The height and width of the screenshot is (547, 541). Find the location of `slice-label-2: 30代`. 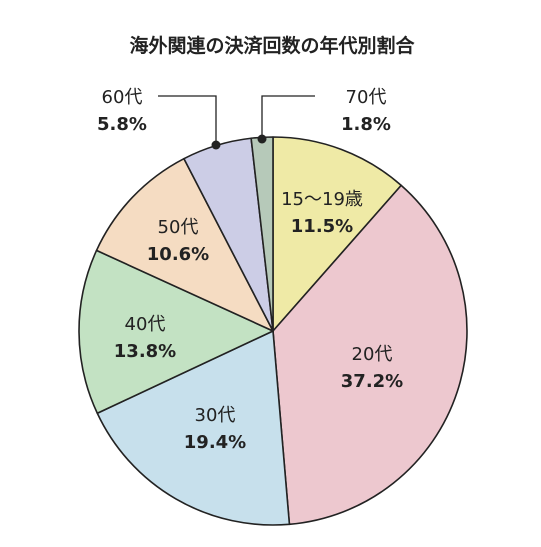

slice-label-2: 30代 is located at coordinates (215, 415).